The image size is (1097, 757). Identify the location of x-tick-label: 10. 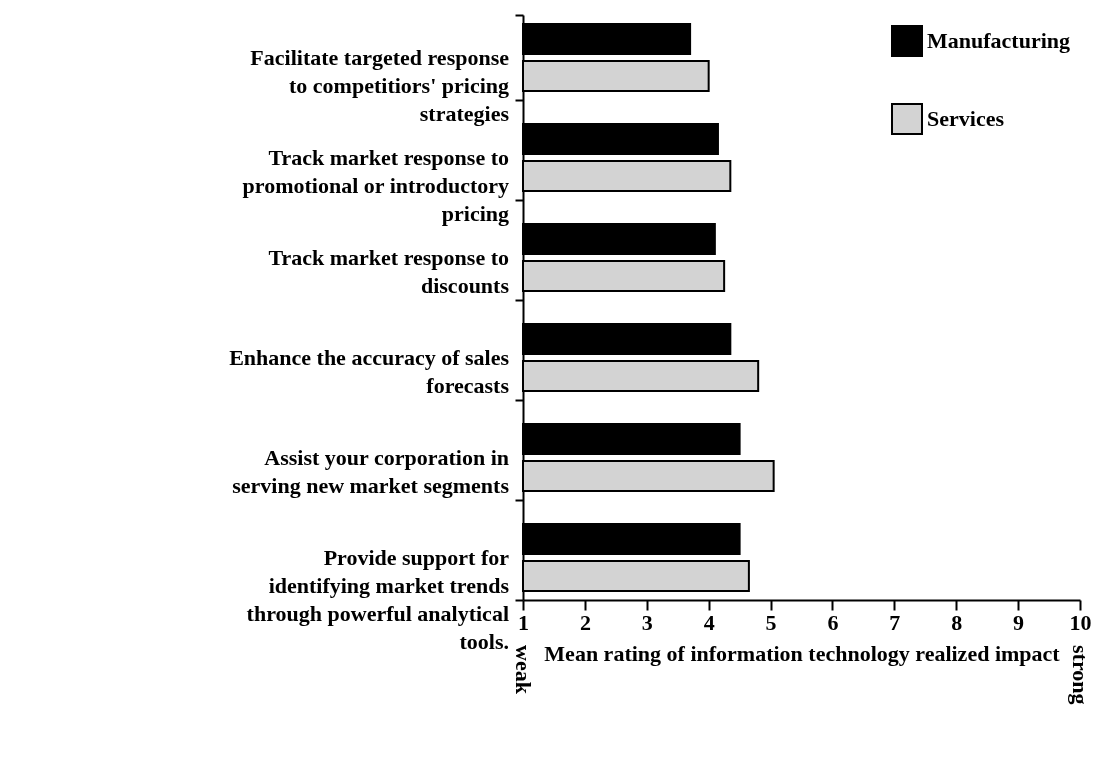
(1080, 622).